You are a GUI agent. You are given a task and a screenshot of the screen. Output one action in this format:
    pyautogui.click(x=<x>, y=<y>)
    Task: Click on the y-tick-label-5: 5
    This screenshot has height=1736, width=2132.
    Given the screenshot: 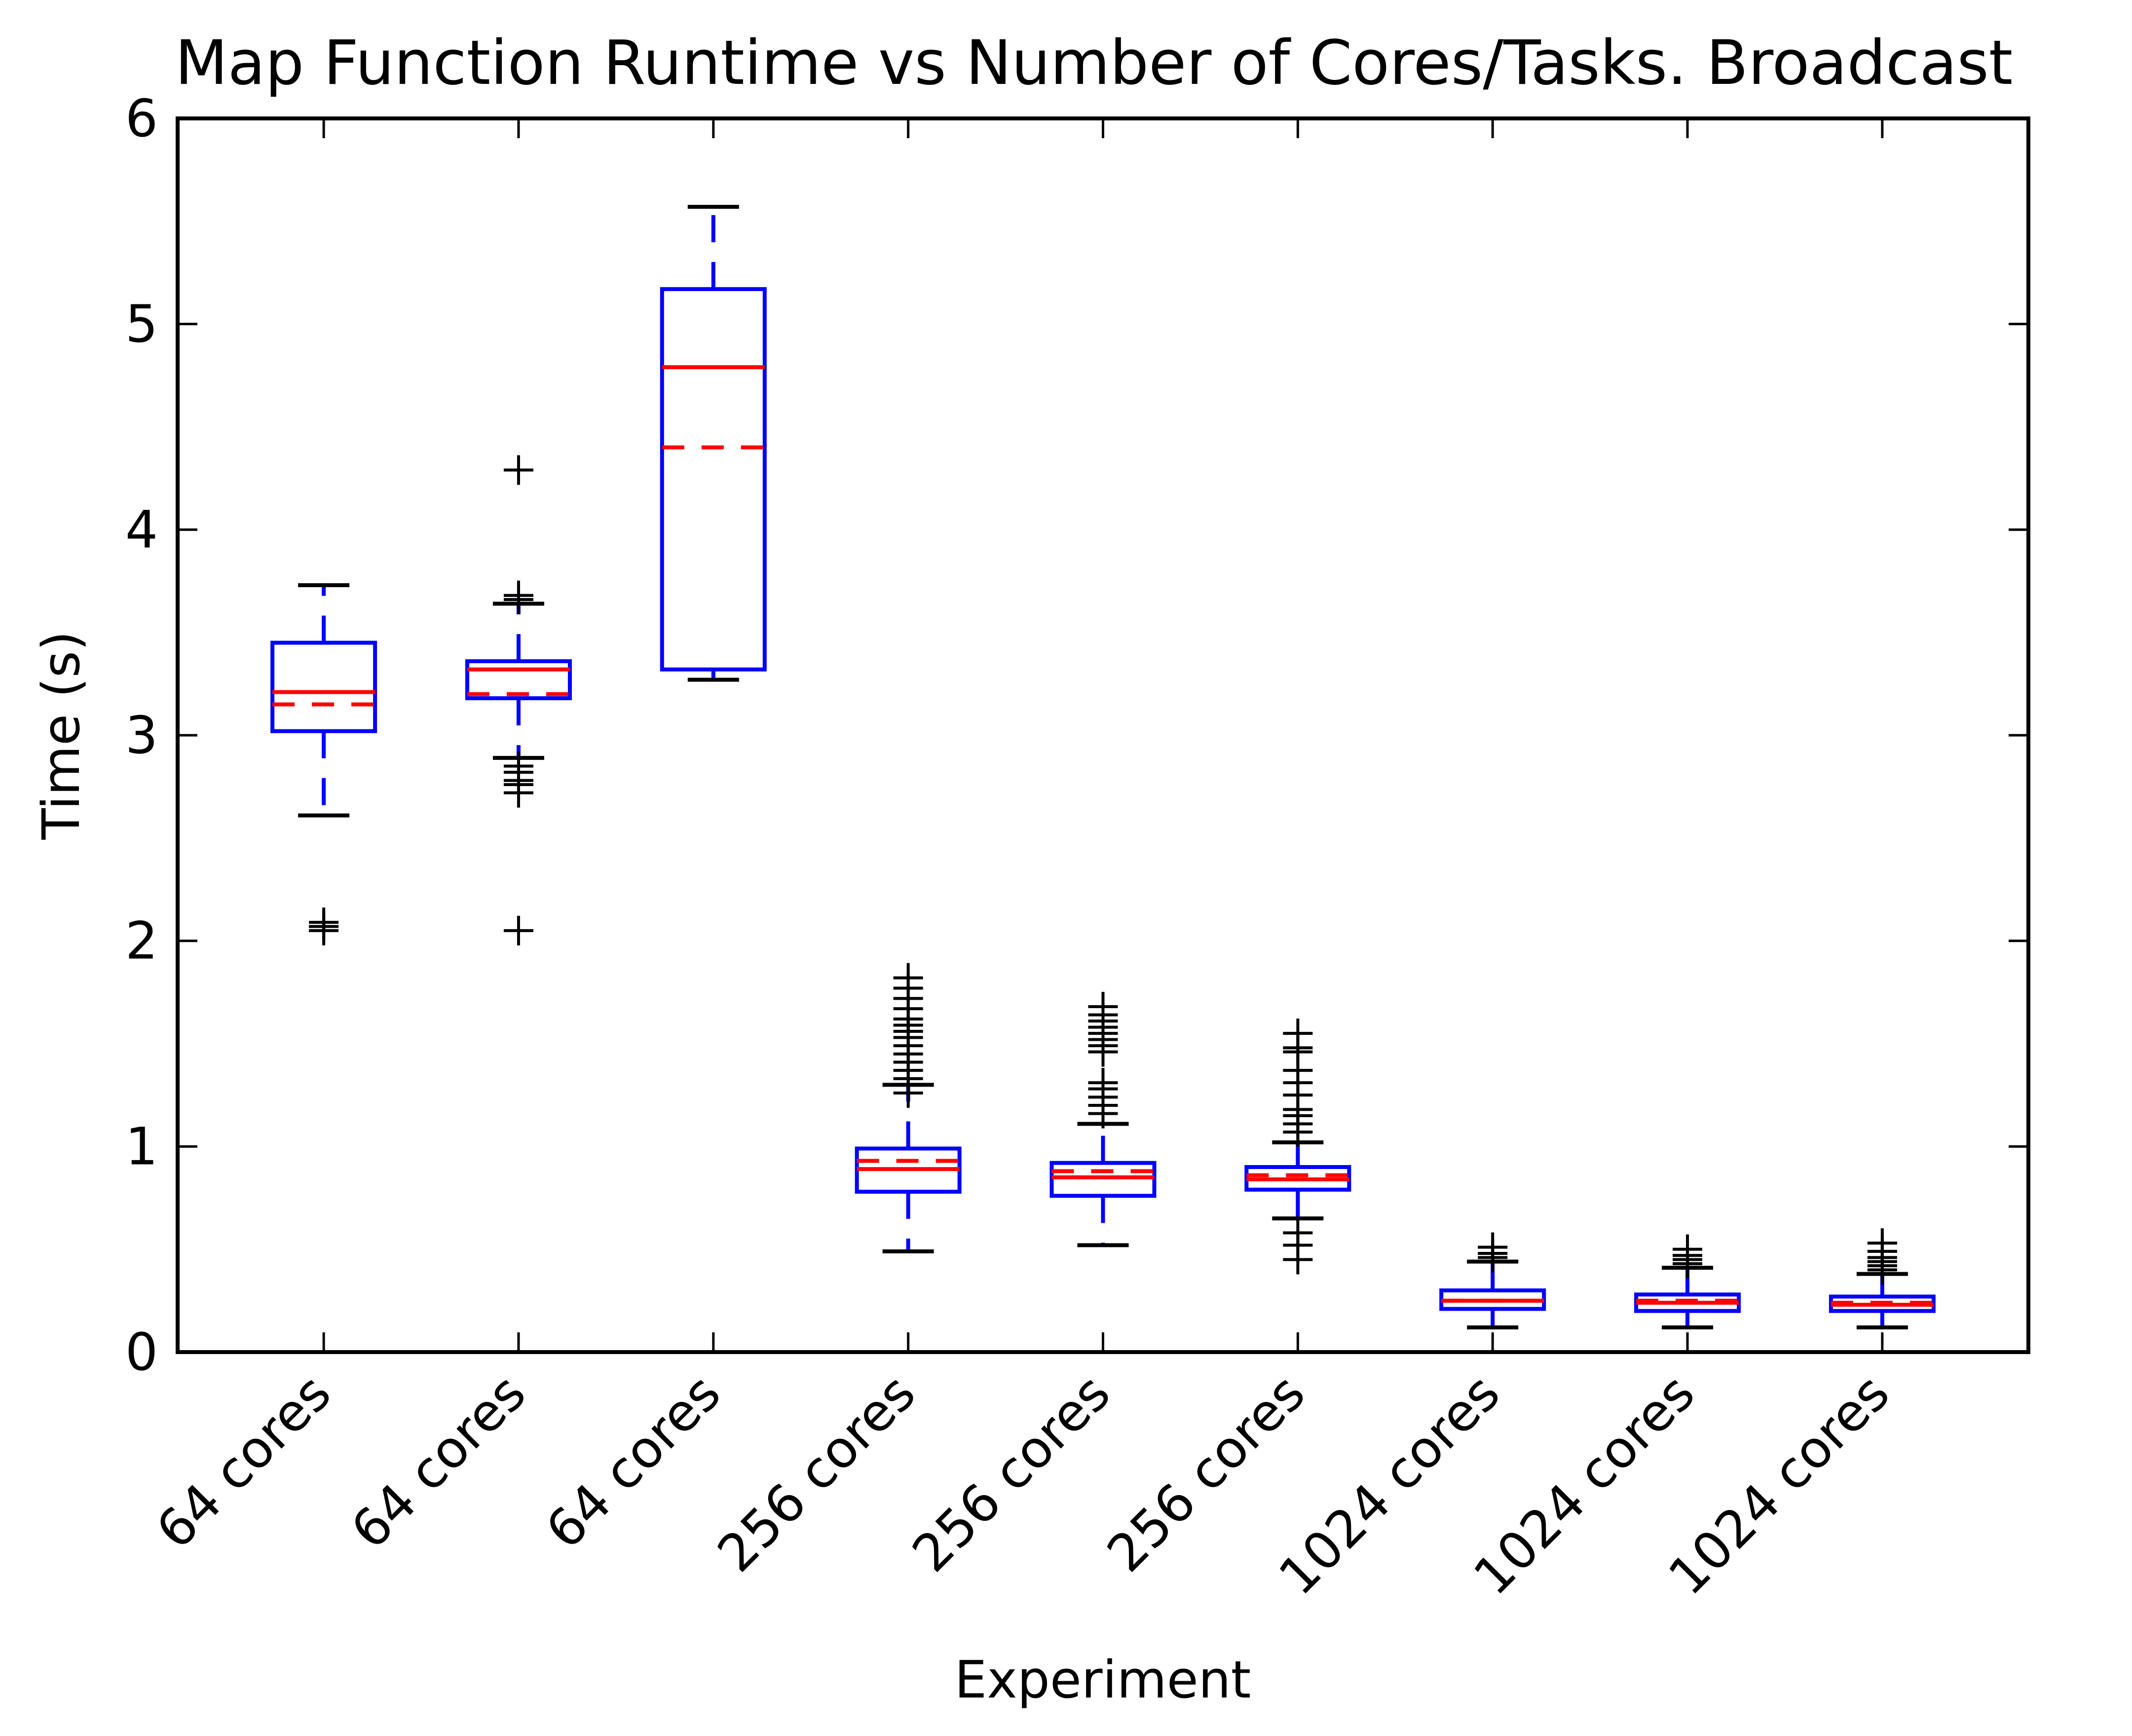 What is the action you would take?
    pyautogui.click(x=142, y=324)
    